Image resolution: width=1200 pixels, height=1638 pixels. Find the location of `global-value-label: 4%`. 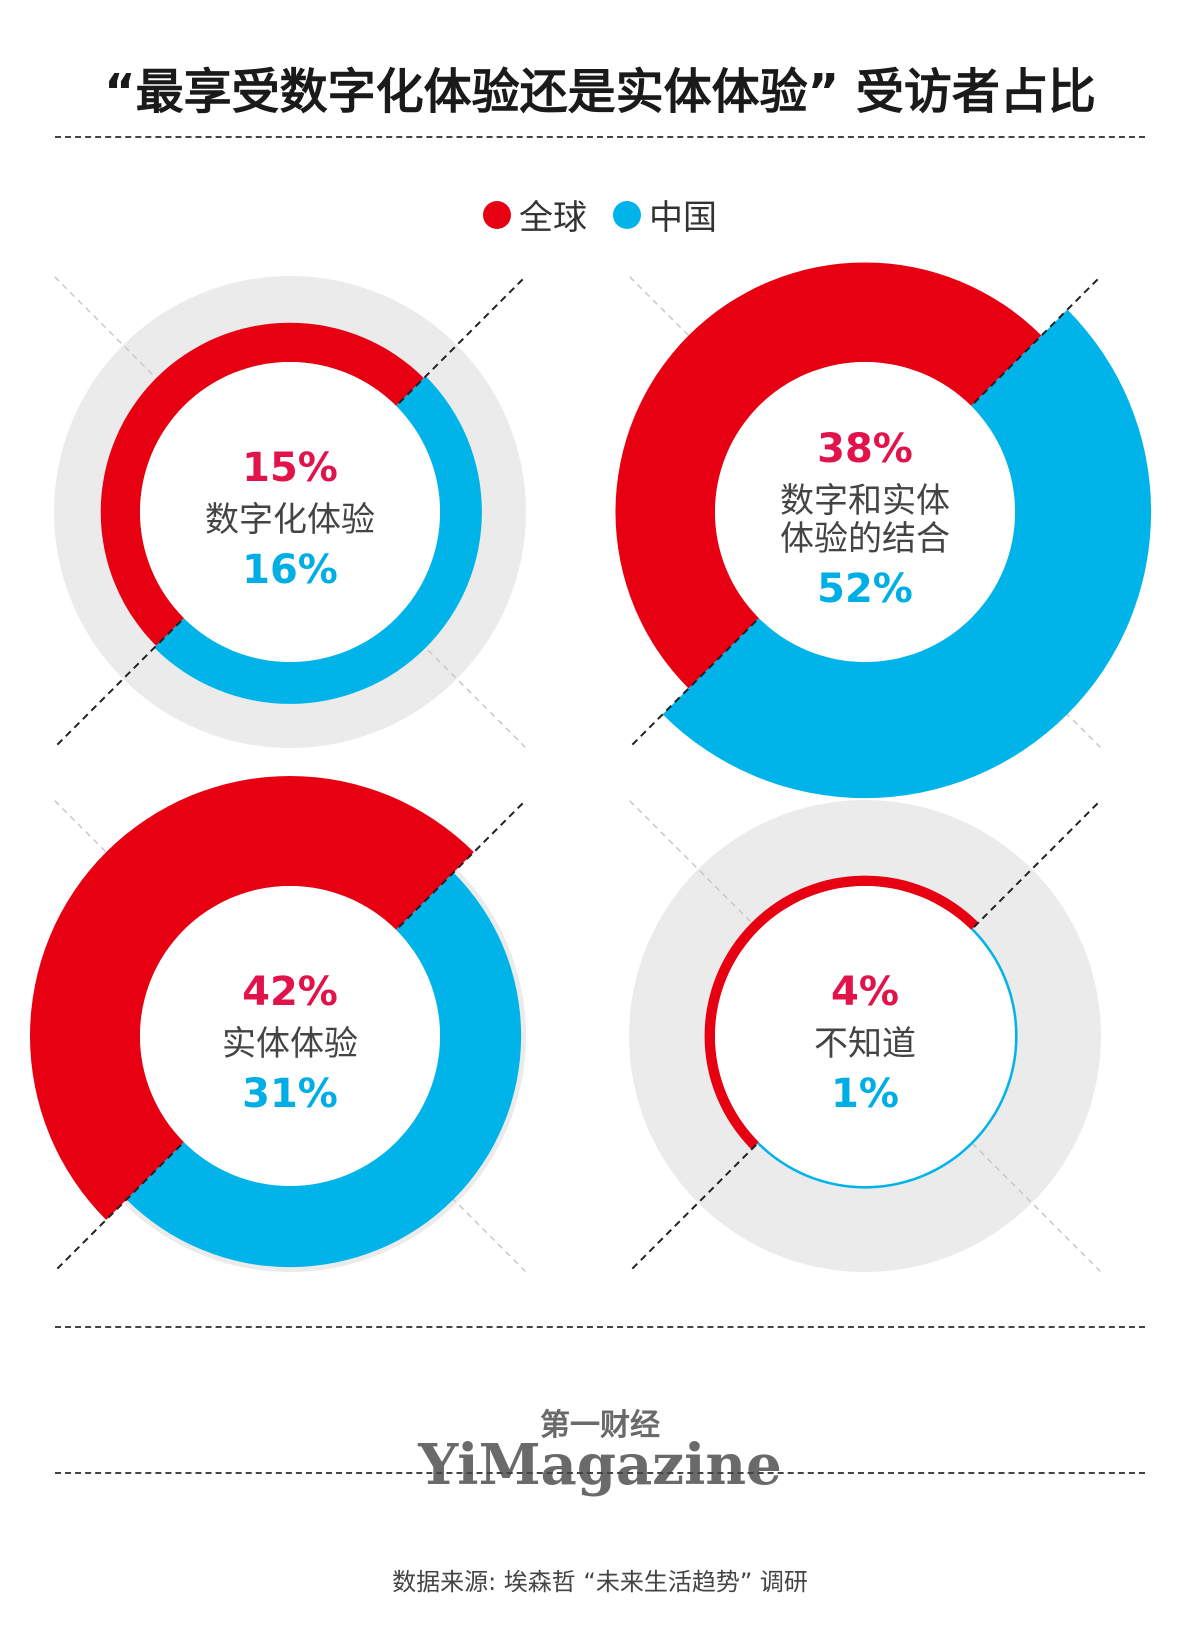

global-value-label: 4% is located at coordinates (865, 992).